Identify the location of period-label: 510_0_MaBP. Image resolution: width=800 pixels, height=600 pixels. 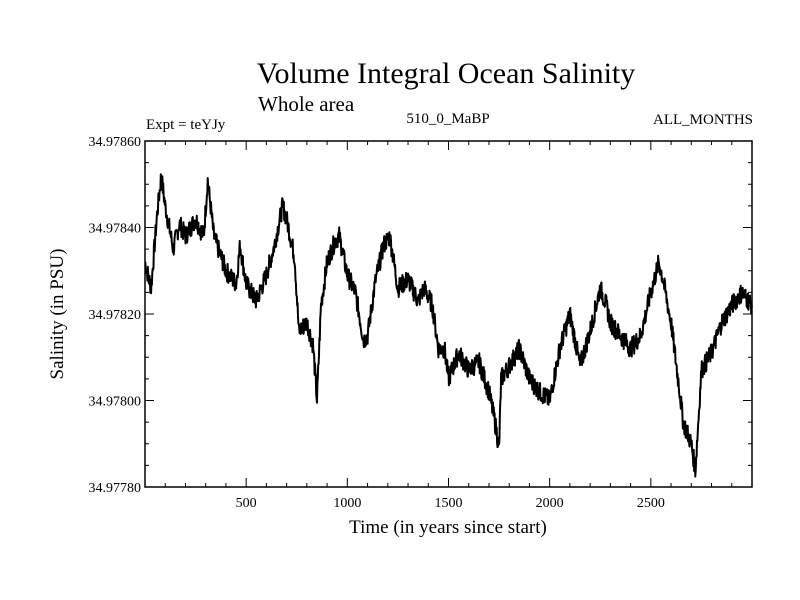
(447, 119).